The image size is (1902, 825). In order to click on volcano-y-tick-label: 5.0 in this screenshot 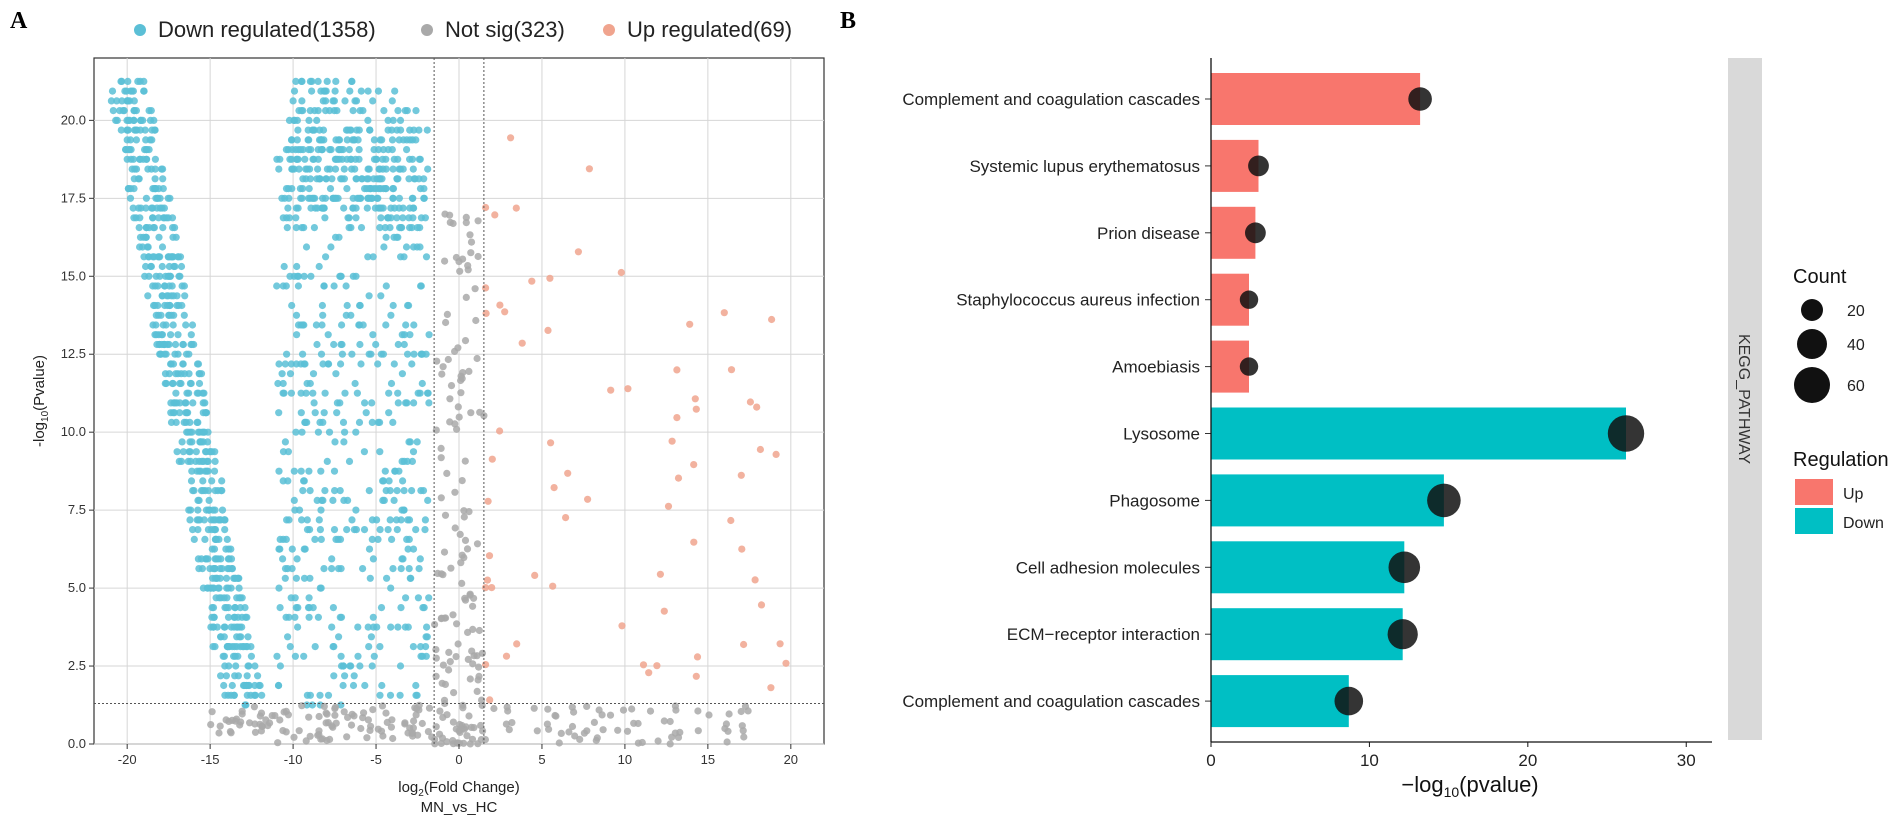, I will do `click(77, 587)`.